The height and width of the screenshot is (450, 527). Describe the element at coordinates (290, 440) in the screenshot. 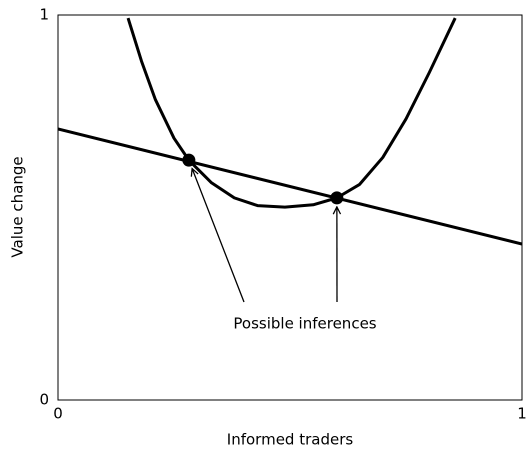

I see `x-axis-label: Informed traders` at that location.